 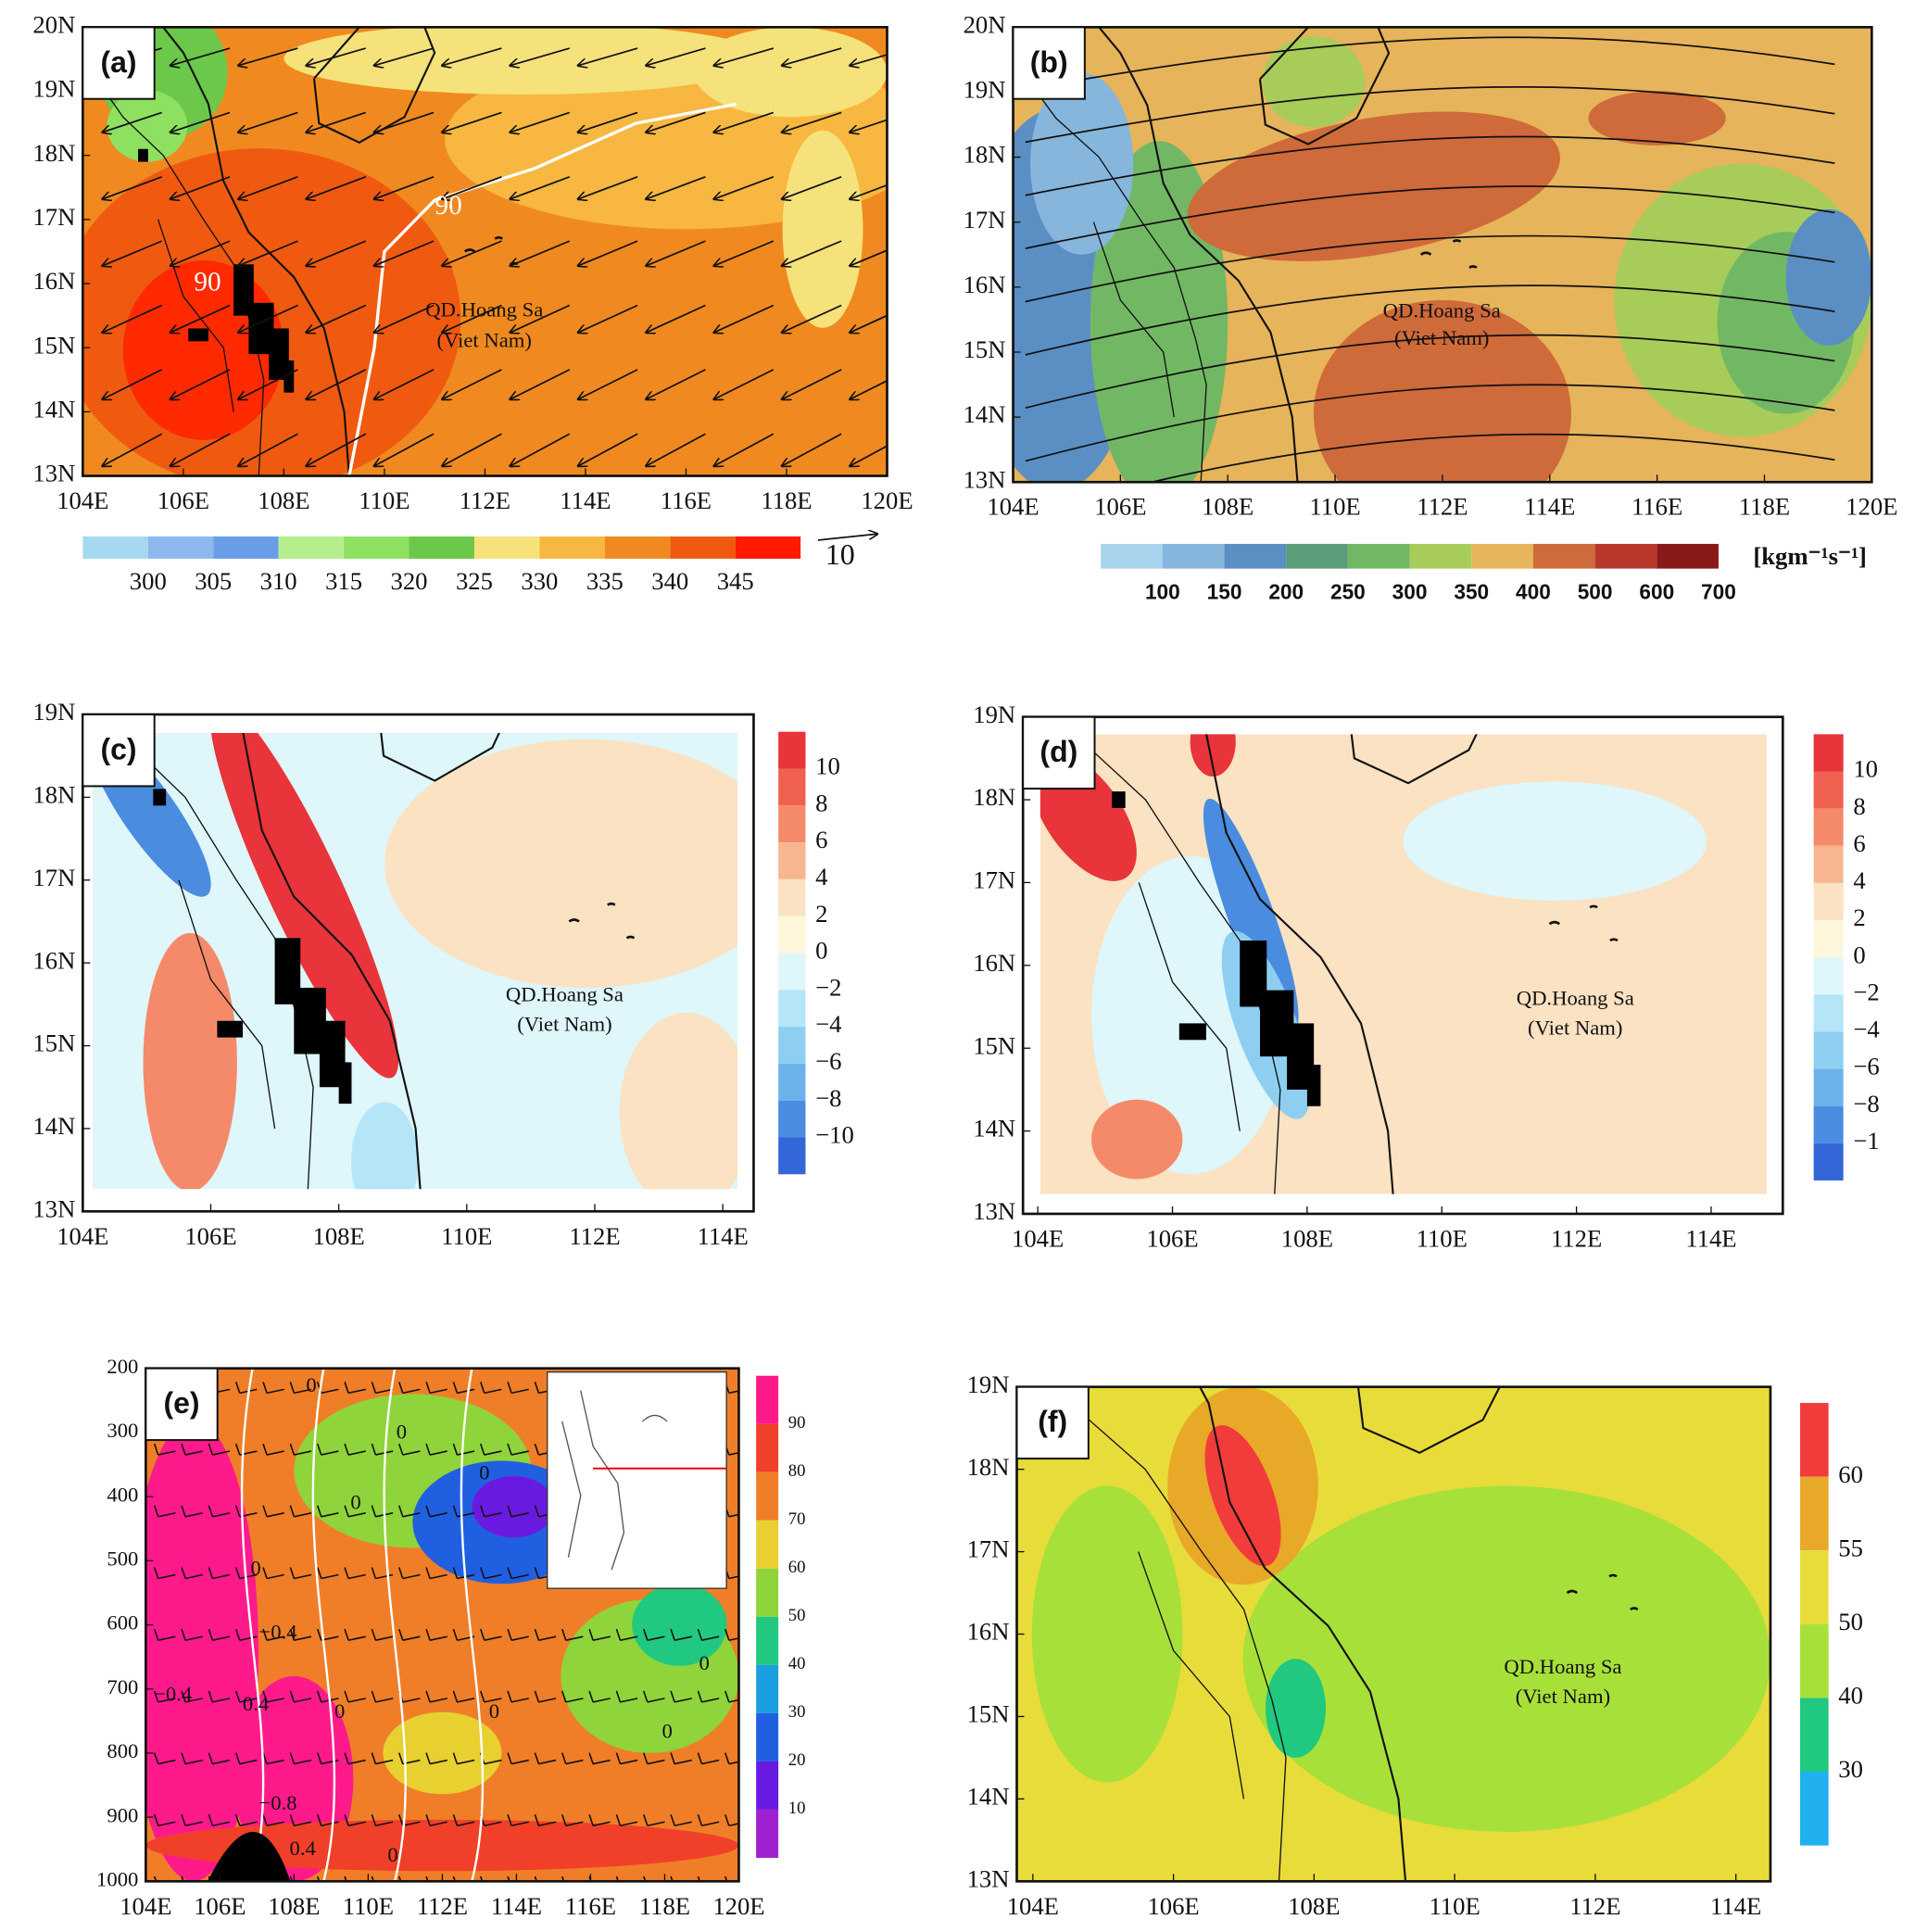 I want to click on x-tick-label: 116E, so click(x=590, y=1906).